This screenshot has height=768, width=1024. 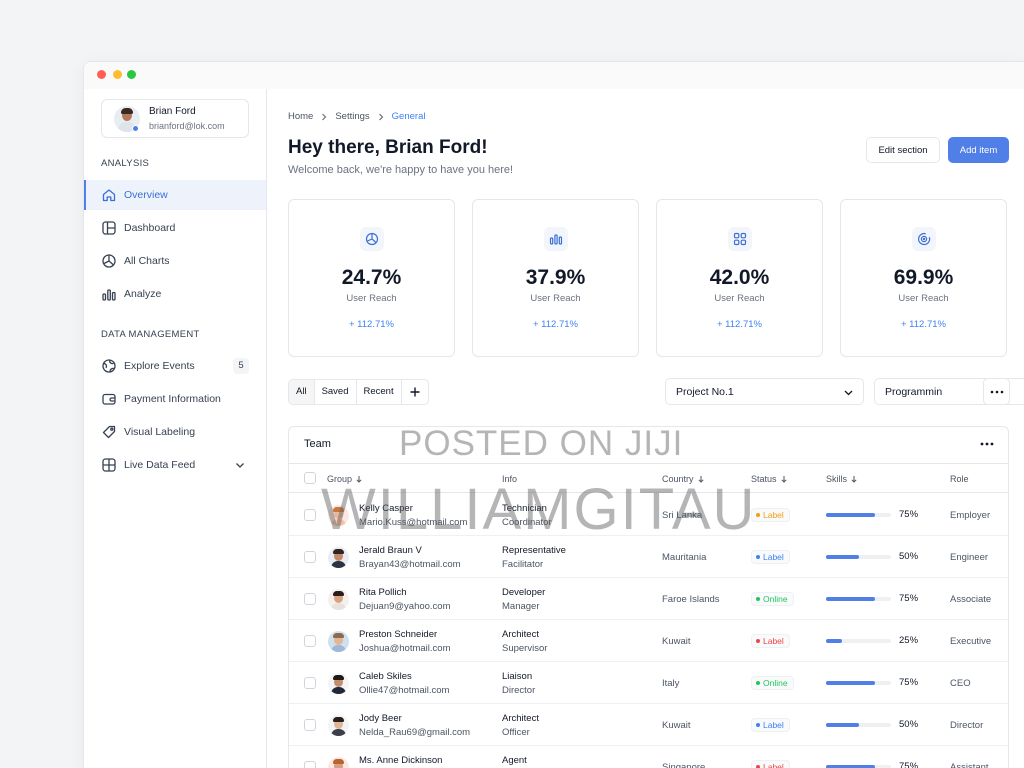 I want to click on member-country: Italy, so click(x=671, y=683).